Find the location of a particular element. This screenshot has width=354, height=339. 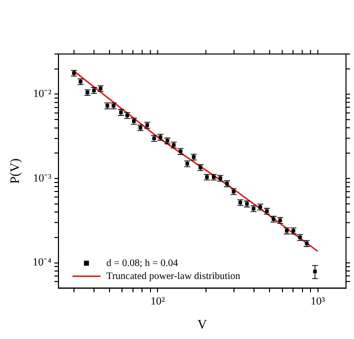

y-tick-label: 10⁻³ is located at coordinates (42, 178).